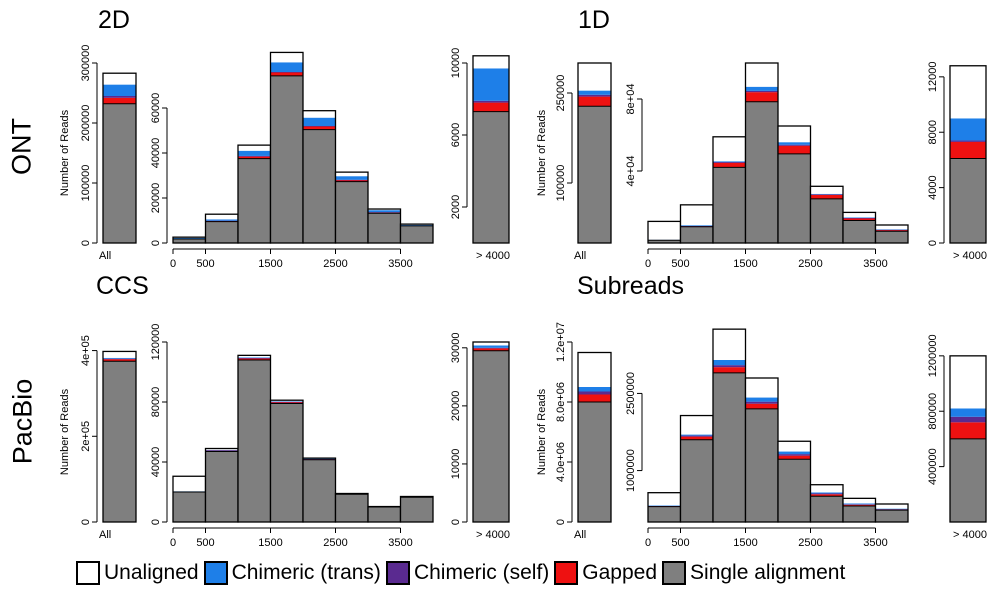  I want to click on 2d-len-yaxis-tick-label: 20000, so click(156, 198).